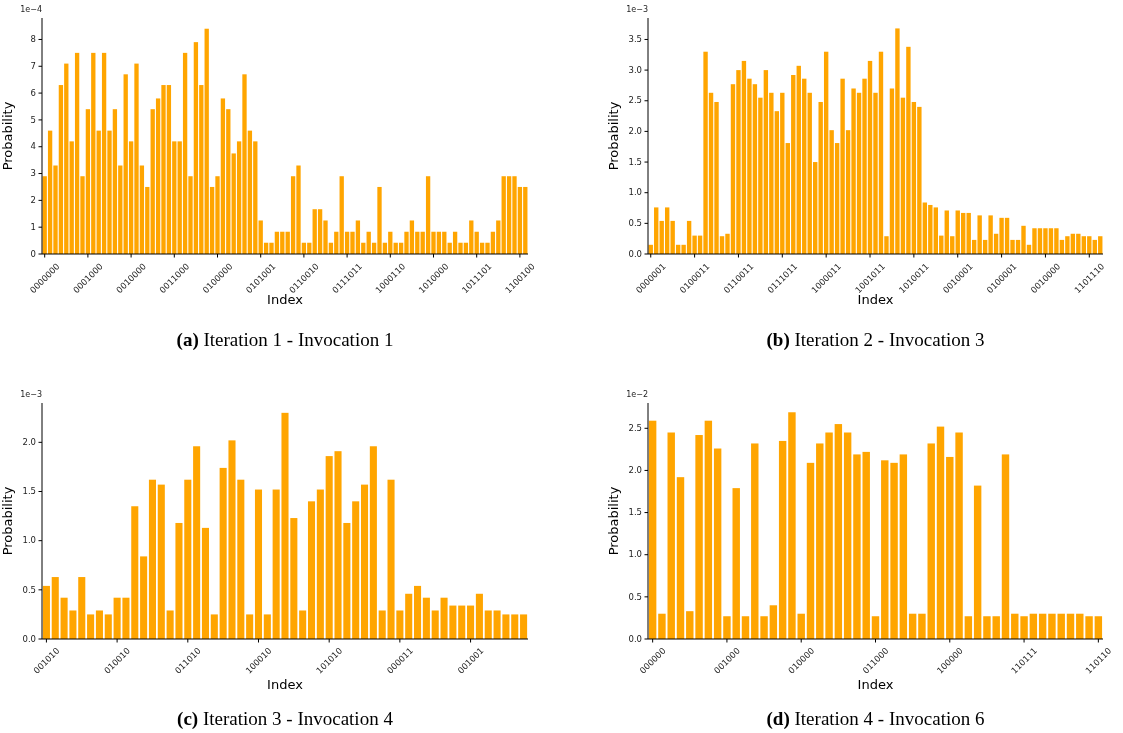 The image size is (1123, 733). What do you see at coordinates (637, 394) in the screenshot?
I see `text: 1e−2` at bounding box center [637, 394].